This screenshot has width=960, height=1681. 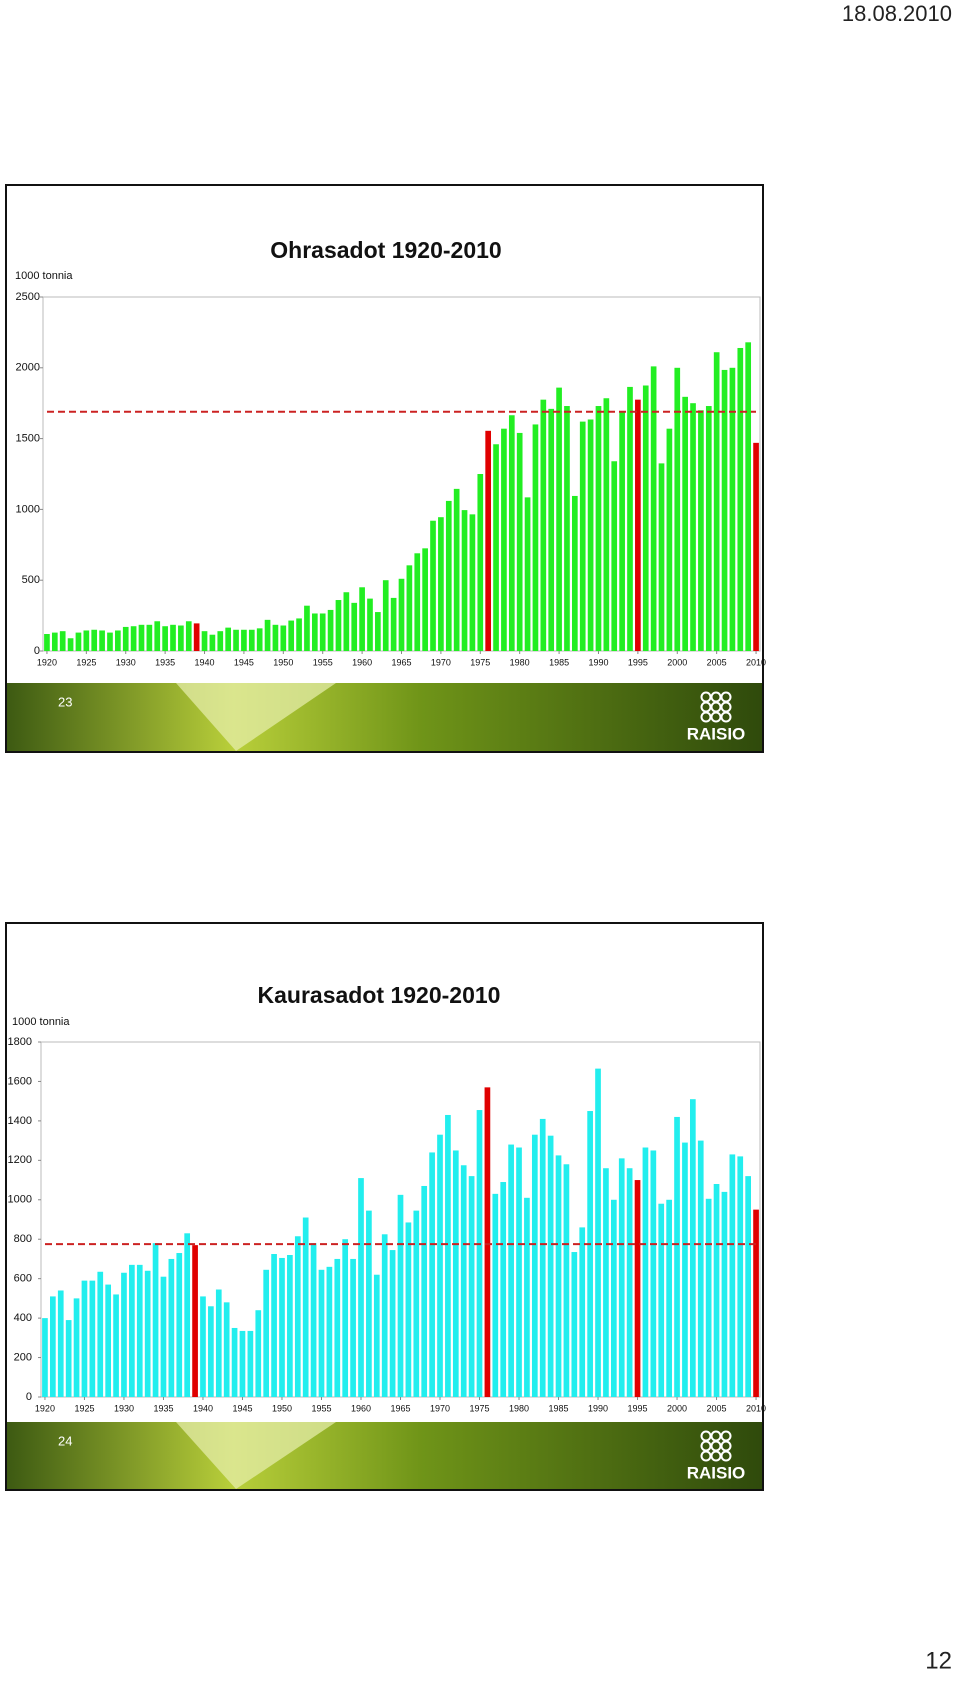 What do you see at coordinates (23, 1318) in the screenshot?
I see `y-tick-label: 400` at bounding box center [23, 1318].